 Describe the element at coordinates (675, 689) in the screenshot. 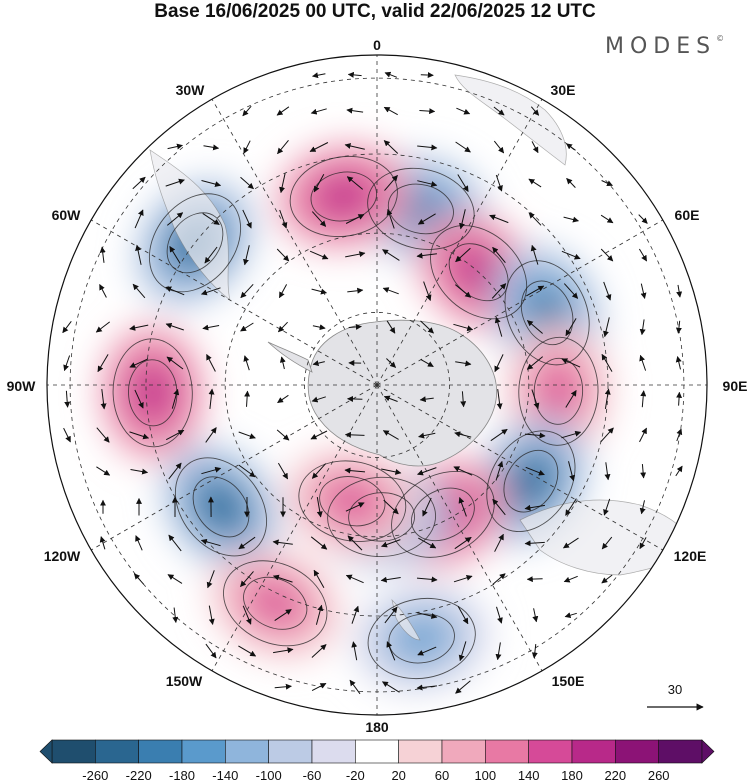

I see `reference-vector-value: 30` at that location.